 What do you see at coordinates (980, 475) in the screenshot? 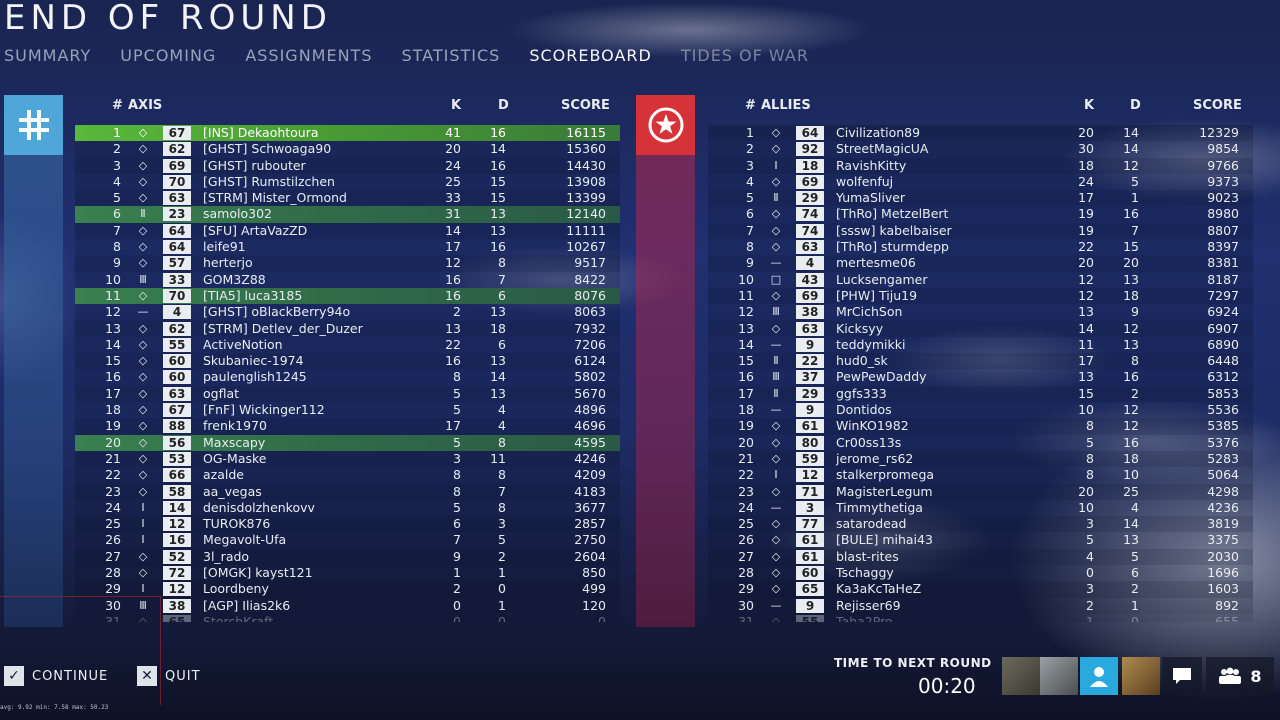
I see `player-row: 22 Ⅰ 12 stalkerpromega 8 10 5064` at bounding box center [980, 475].